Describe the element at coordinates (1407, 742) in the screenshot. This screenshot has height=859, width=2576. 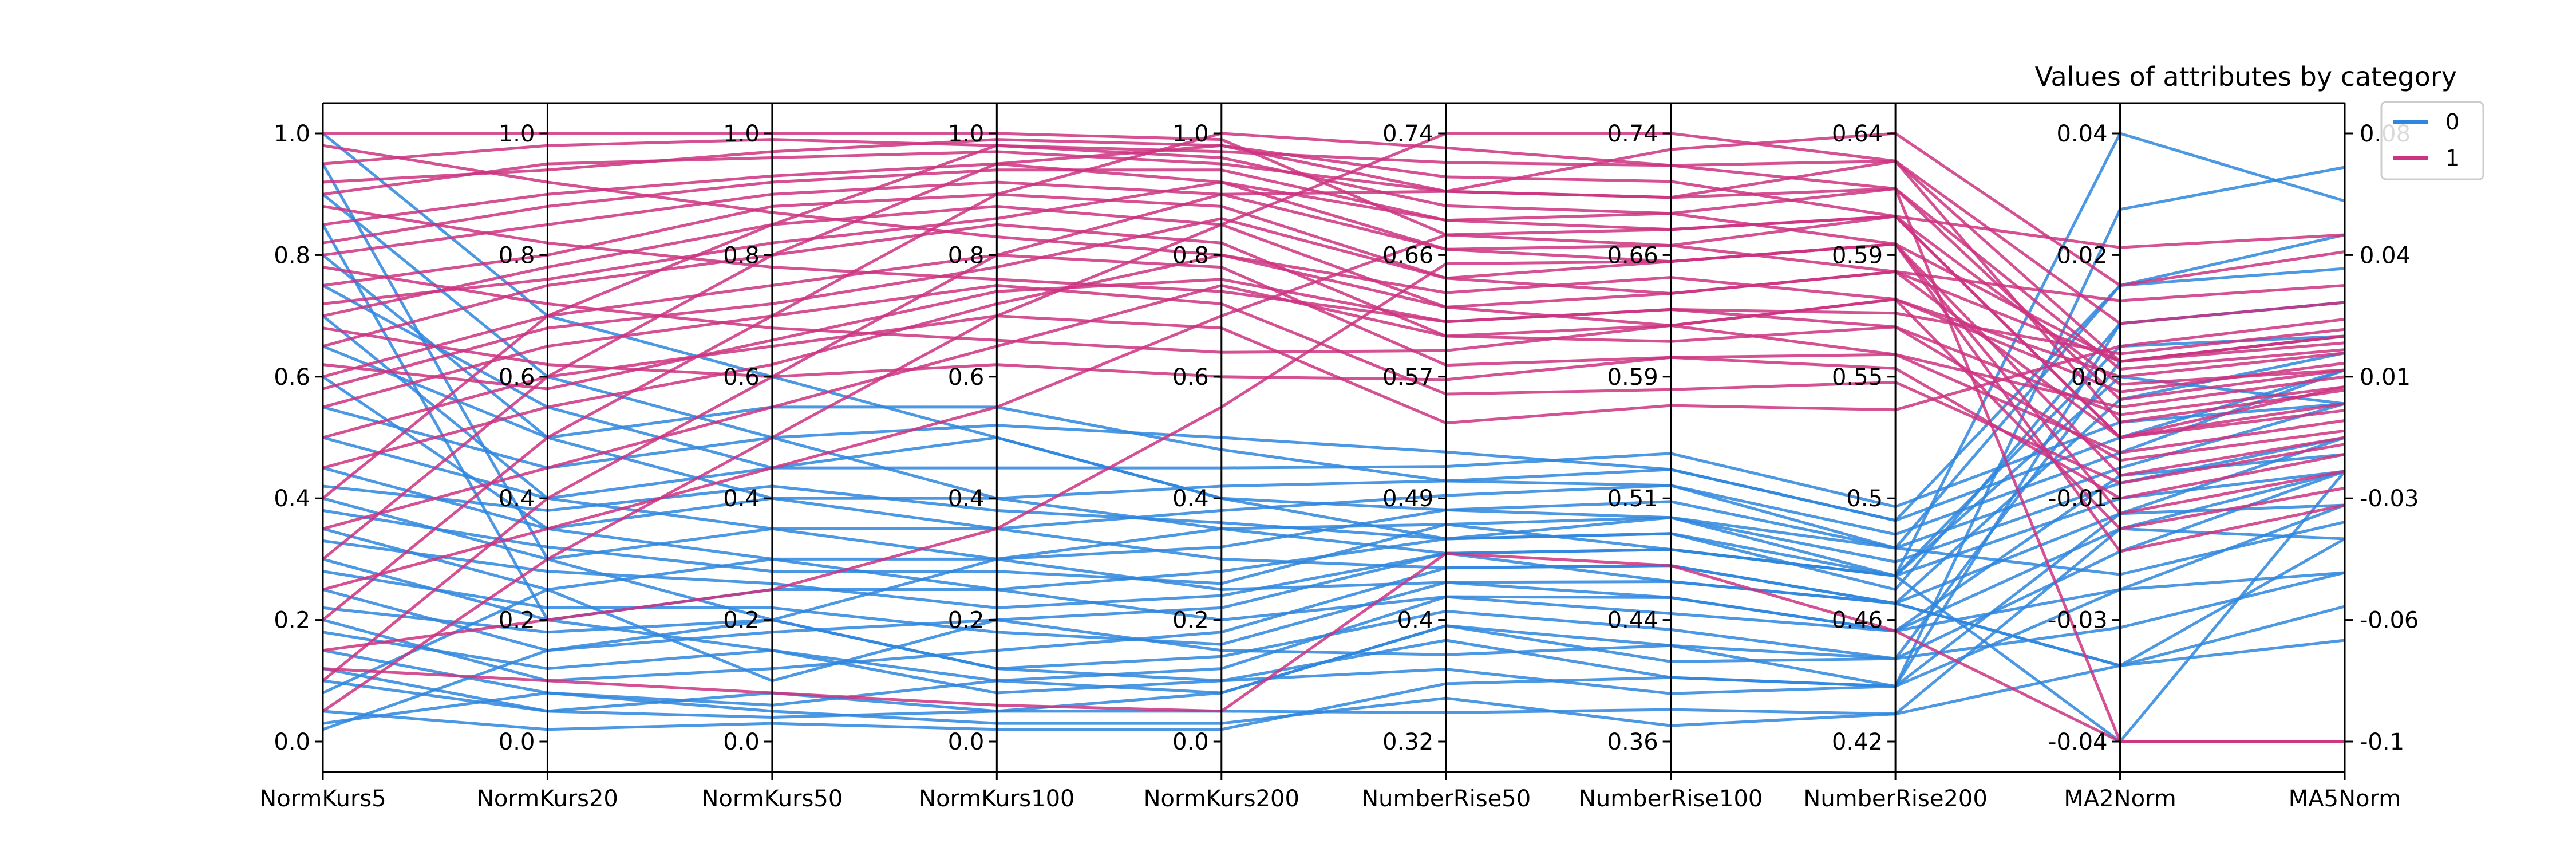
I see `tick-label: 0.32` at that location.